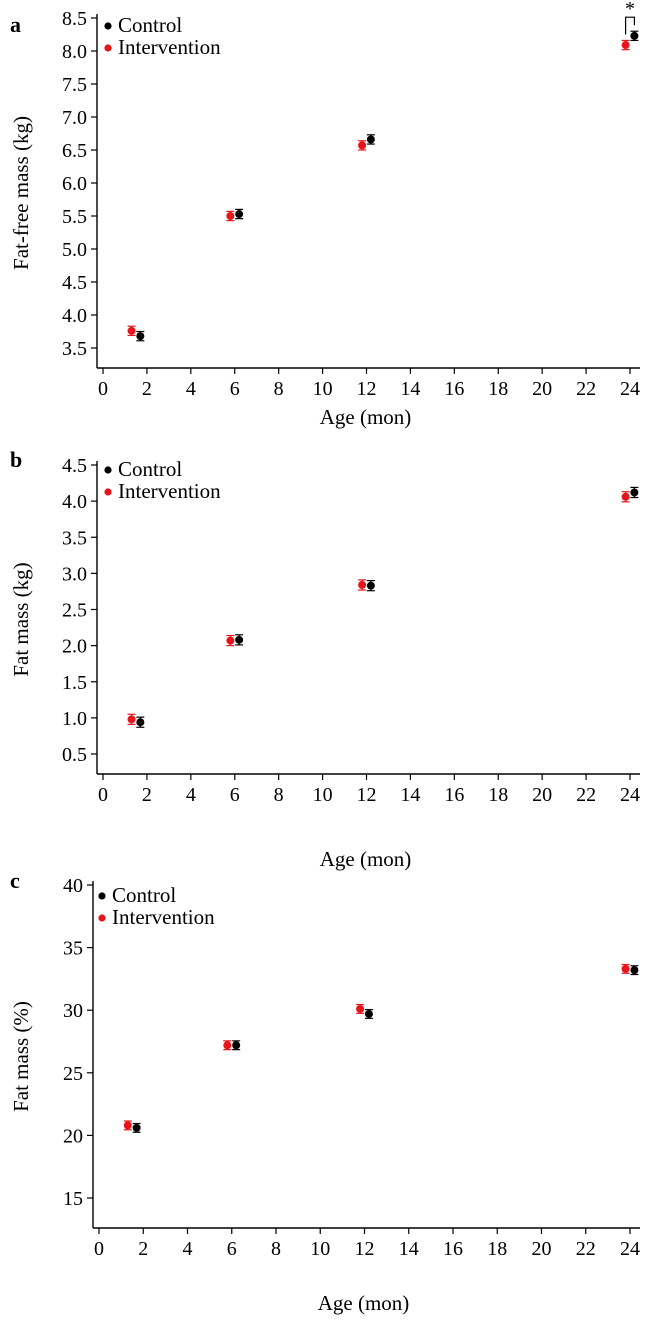 This screenshot has height=1322, width=645. What do you see at coordinates (74, 755) in the screenshot?
I see `y-tick-label: 0.5` at bounding box center [74, 755].